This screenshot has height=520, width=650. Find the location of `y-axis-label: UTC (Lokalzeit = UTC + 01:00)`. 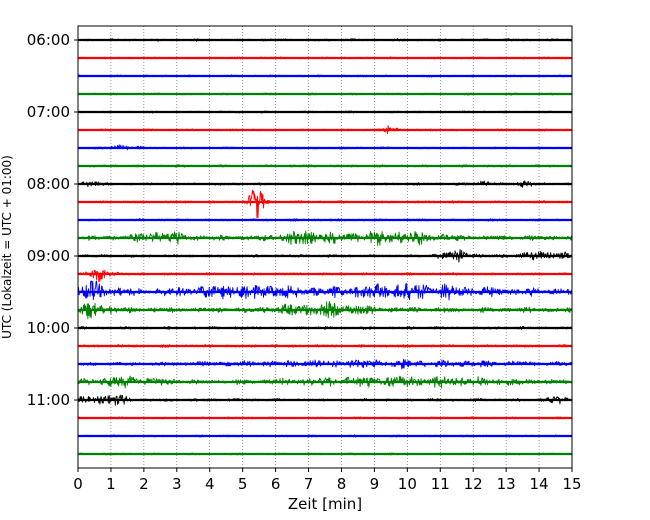

y-axis-label: UTC (Lokalzeit = UTC + 01:00) is located at coordinates (7, 247).